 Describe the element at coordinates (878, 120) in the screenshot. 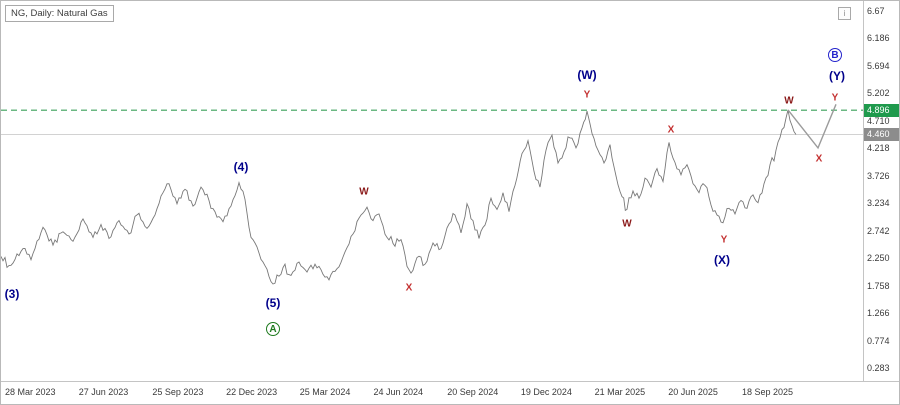

I see `price-axis-tick: 4.710` at that location.